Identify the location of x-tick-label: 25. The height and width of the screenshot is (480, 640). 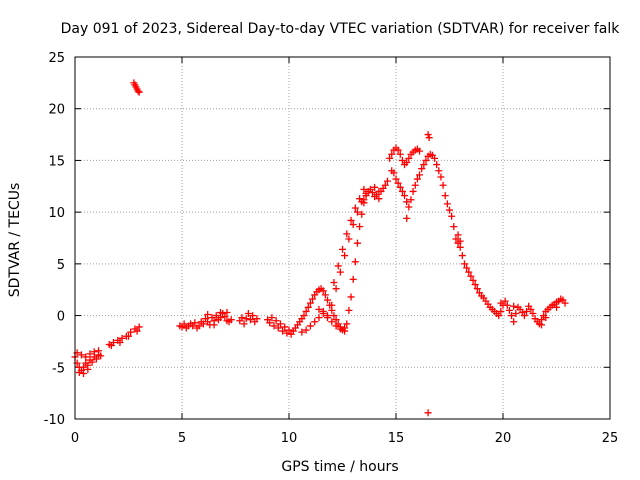
(610, 438).